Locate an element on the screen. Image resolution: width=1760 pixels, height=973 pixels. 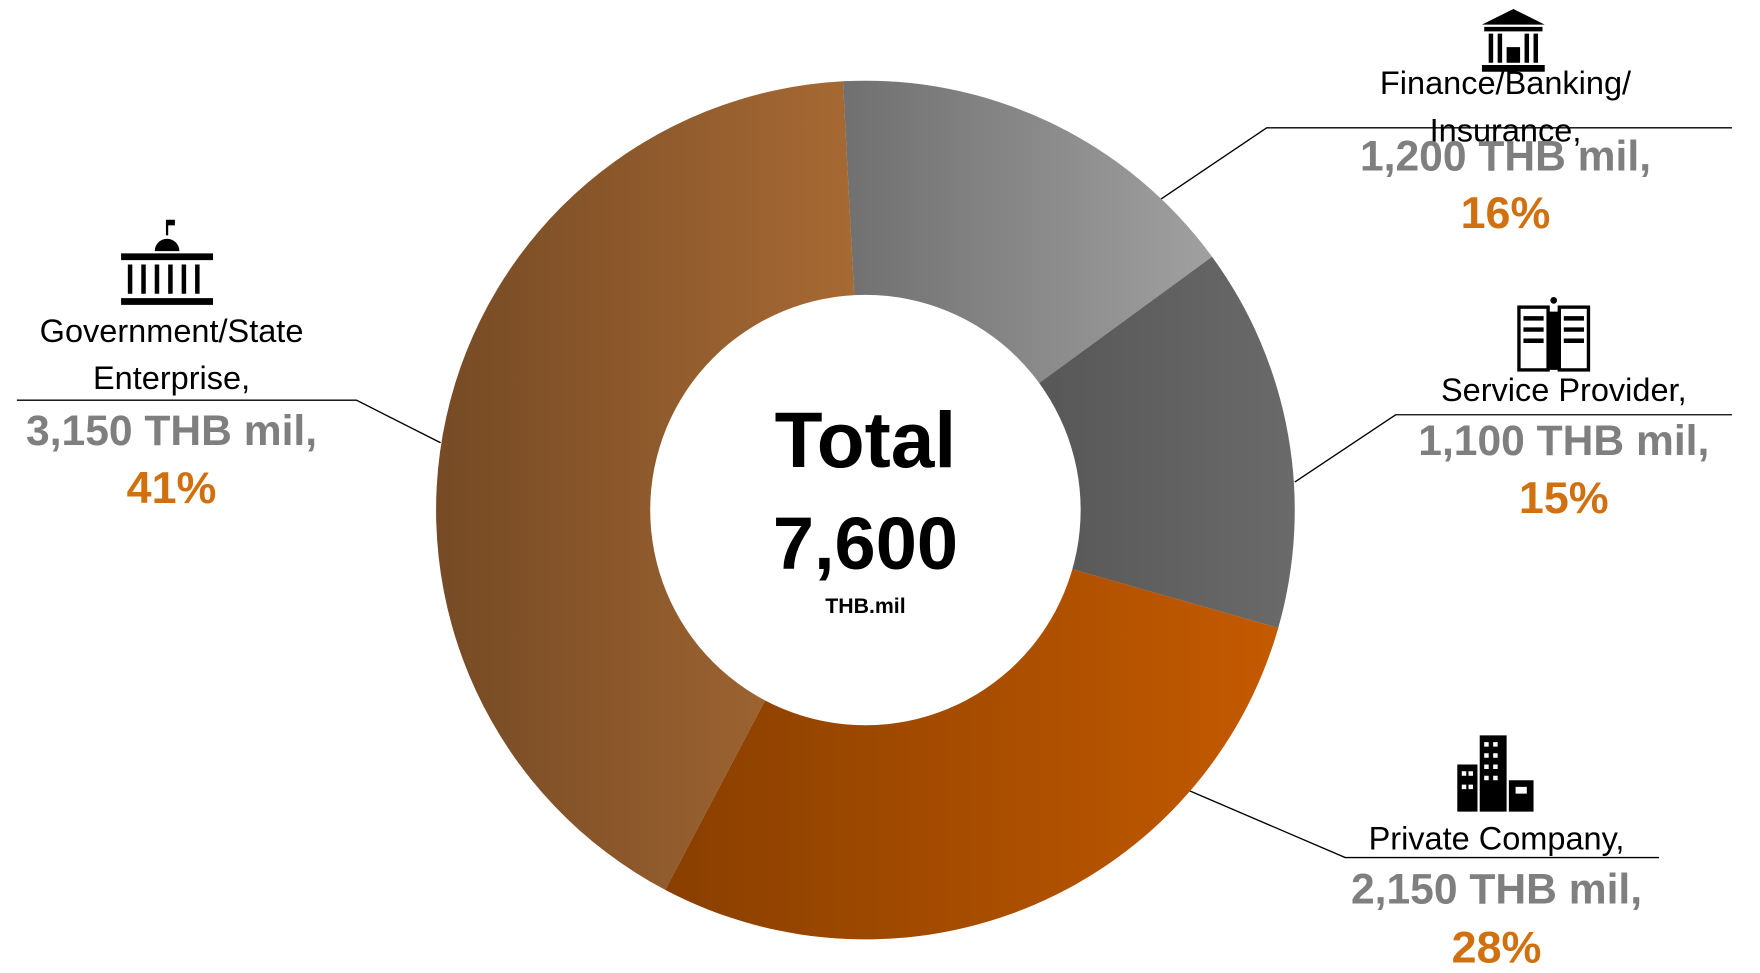
donut-hole is located at coordinates (865, 510).